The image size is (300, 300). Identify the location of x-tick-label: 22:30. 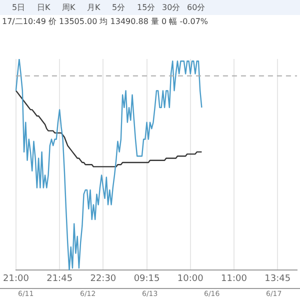
(103, 279).